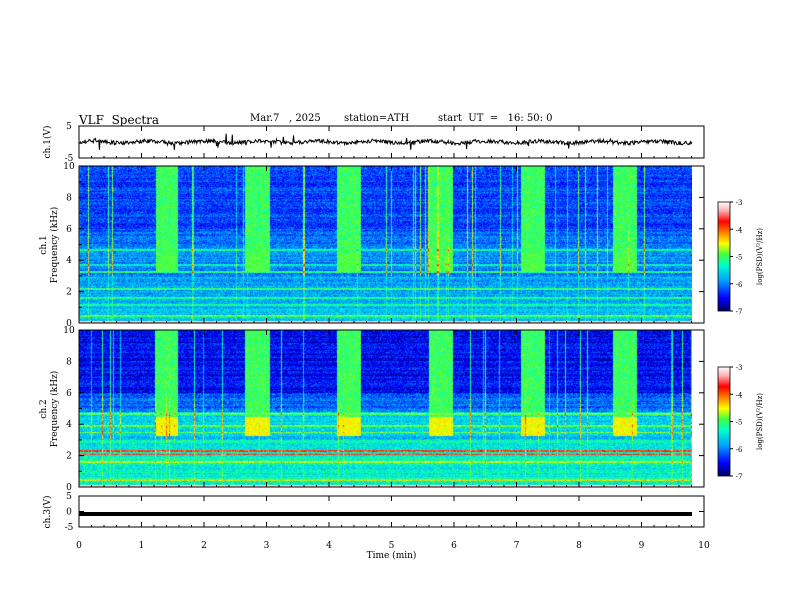 The width and height of the screenshot is (792, 612). What do you see at coordinates (44, 244) in the screenshot?
I see `ch1-spec-ylabel-channel: ch.1` at bounding box center [44, 244].